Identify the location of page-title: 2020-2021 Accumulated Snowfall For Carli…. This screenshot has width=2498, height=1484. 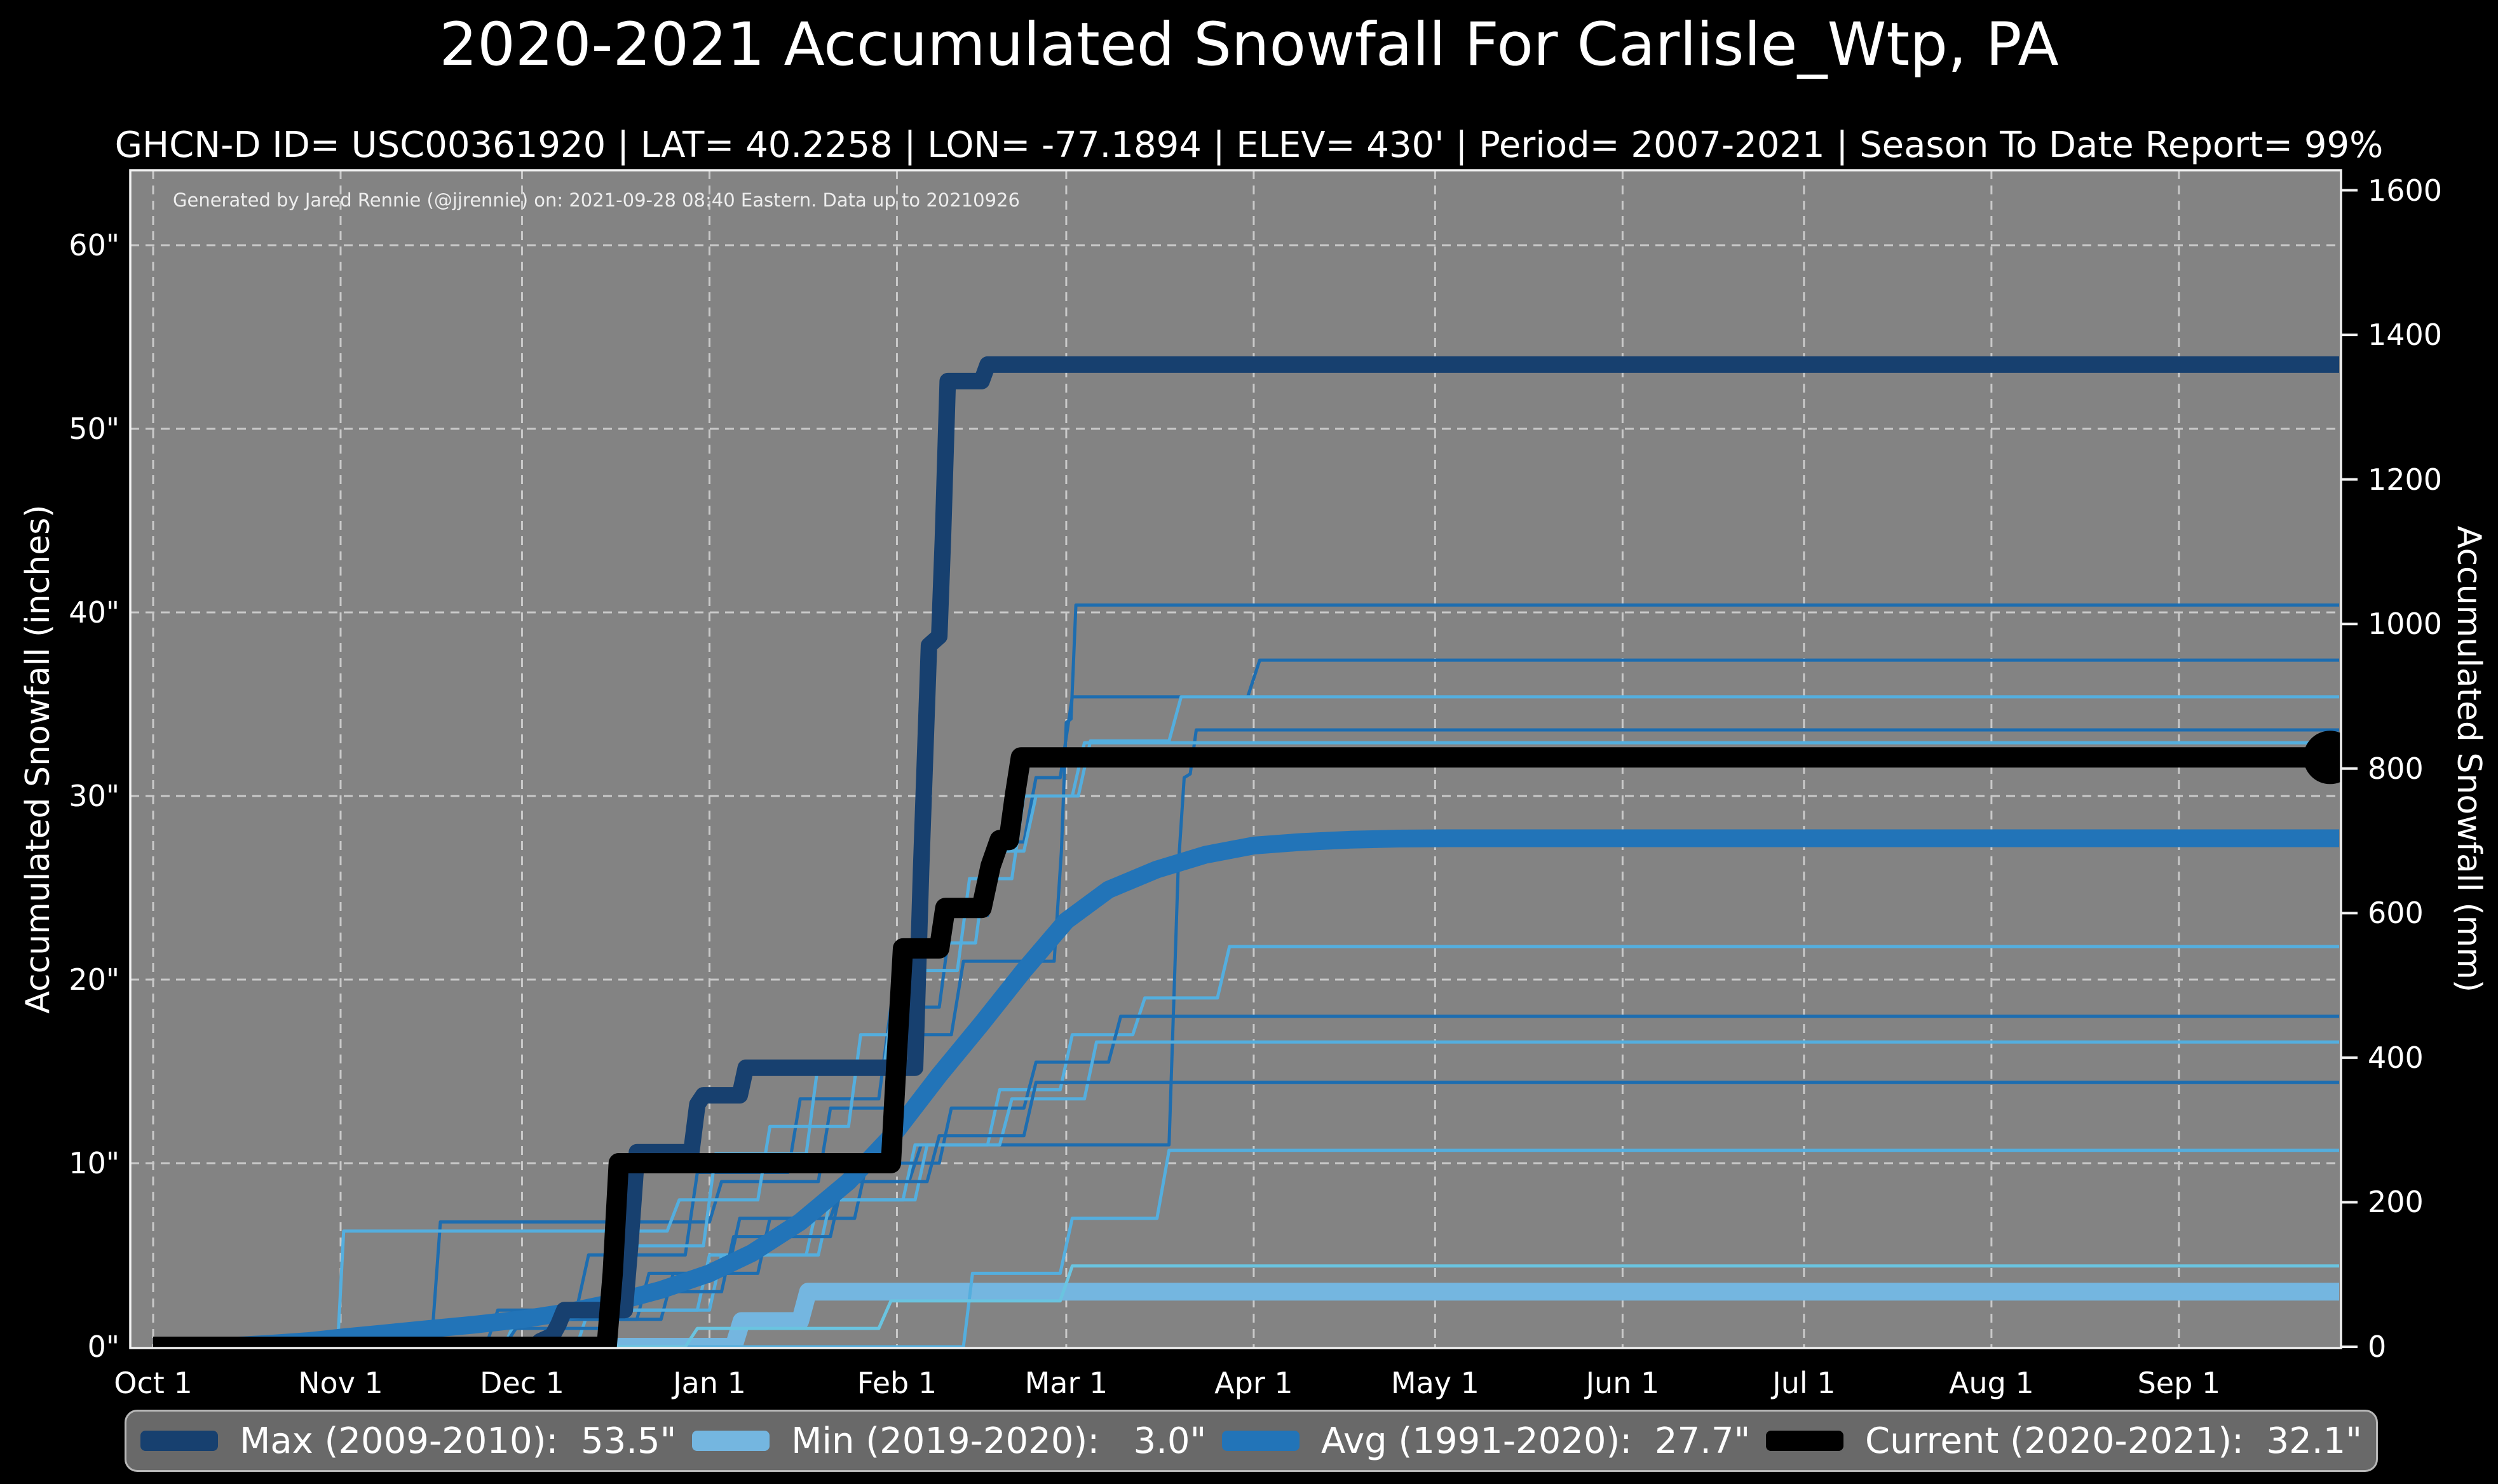
(1249, 44).